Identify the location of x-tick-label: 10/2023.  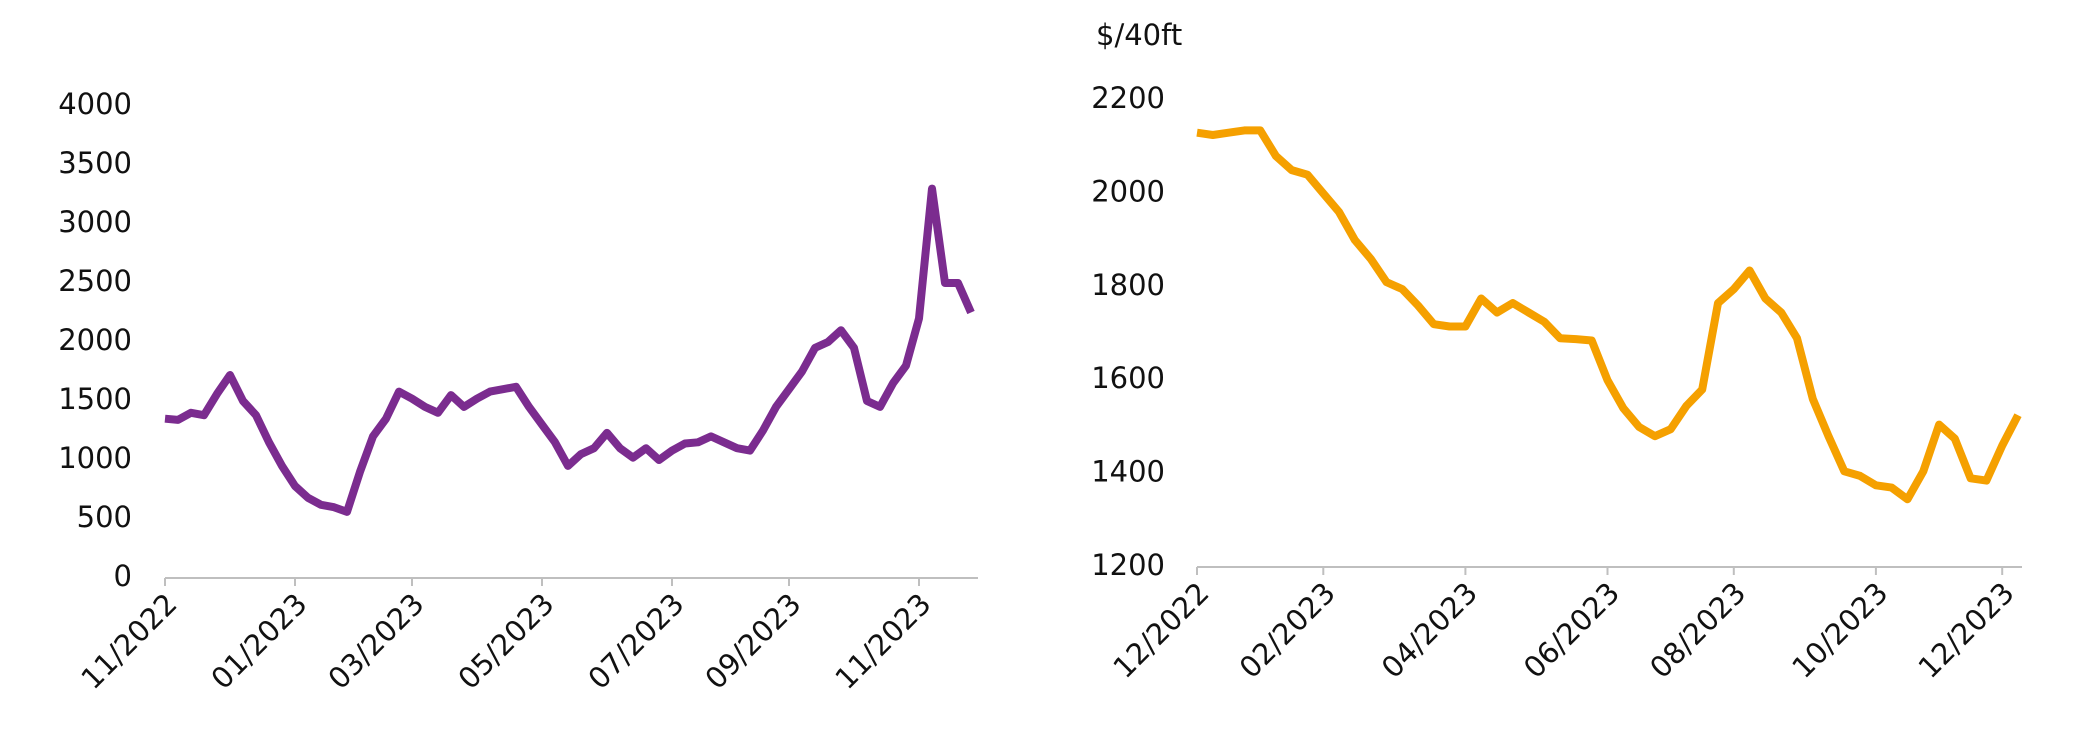
(1839, 630).